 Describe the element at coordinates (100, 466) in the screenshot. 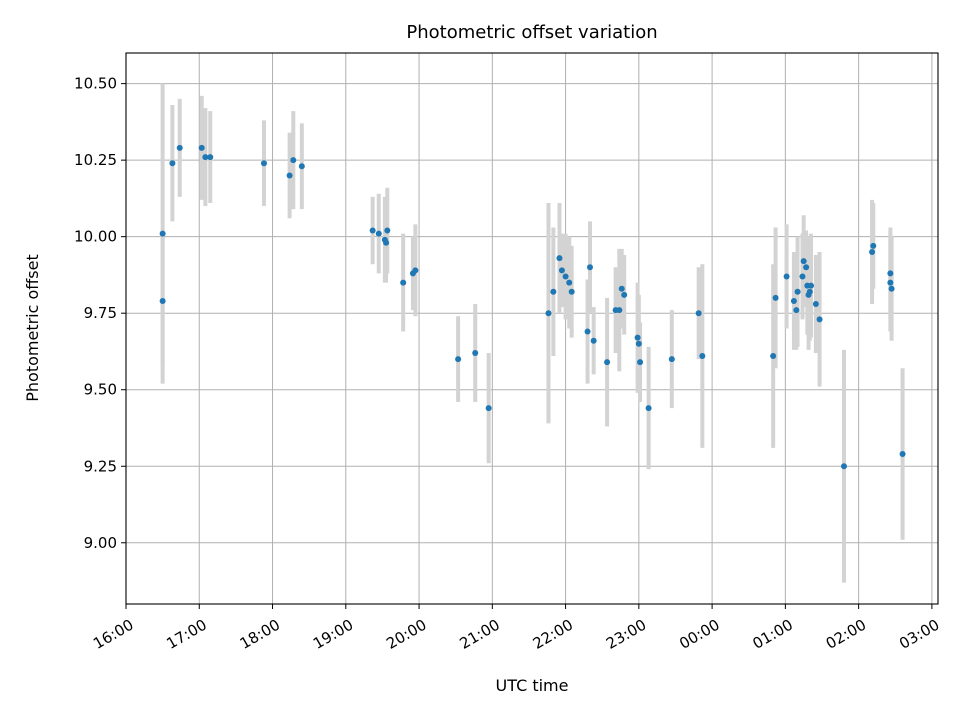

I see `y-tick-label: 9.25` at that location.